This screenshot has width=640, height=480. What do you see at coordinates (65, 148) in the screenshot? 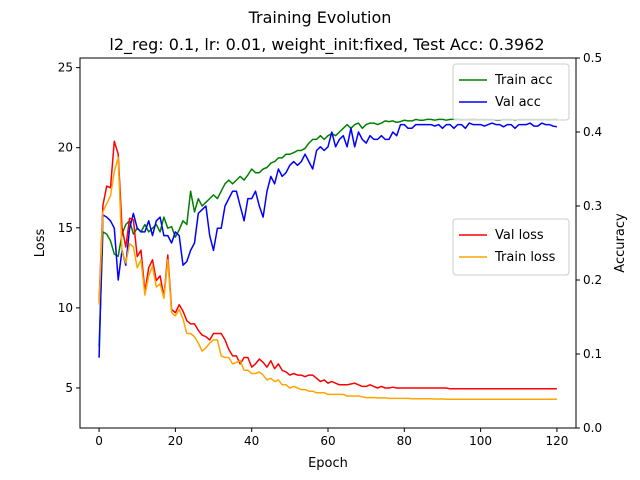
I see `y-left-tick-label: 20` at bounding box center [65, 148].